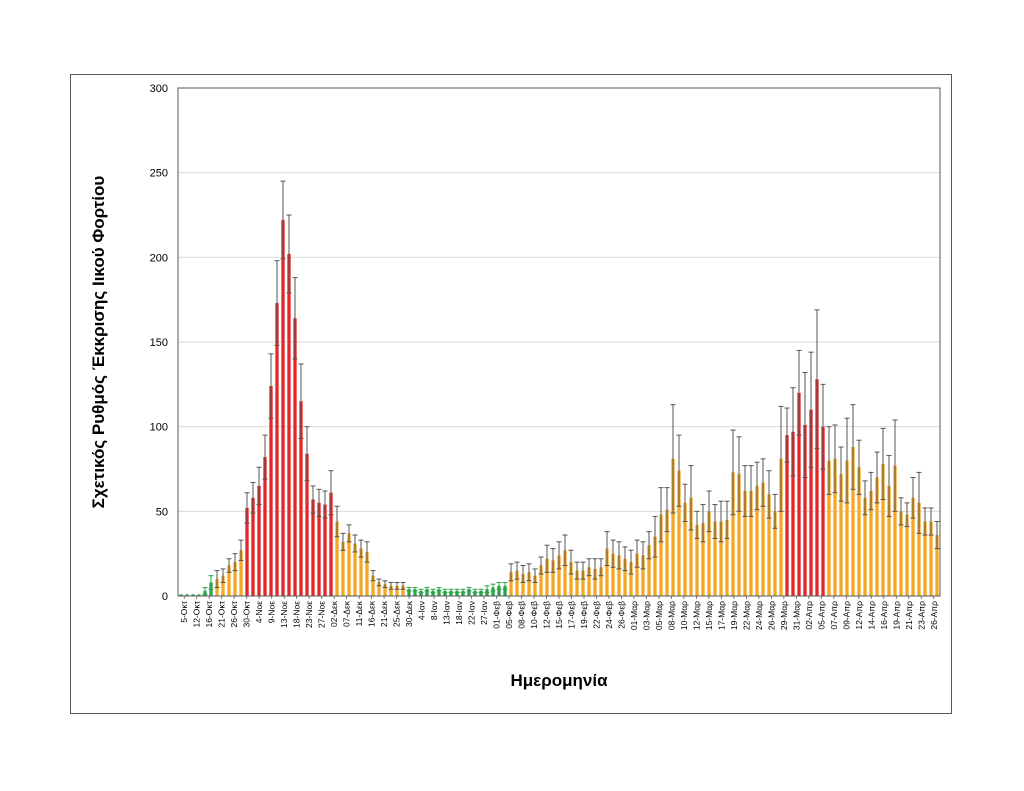  What do you see at coordinates (709, 615) in the screenshot?
I see `x-tick-label: 15-Μαρ` at bounding box center [709, 615].